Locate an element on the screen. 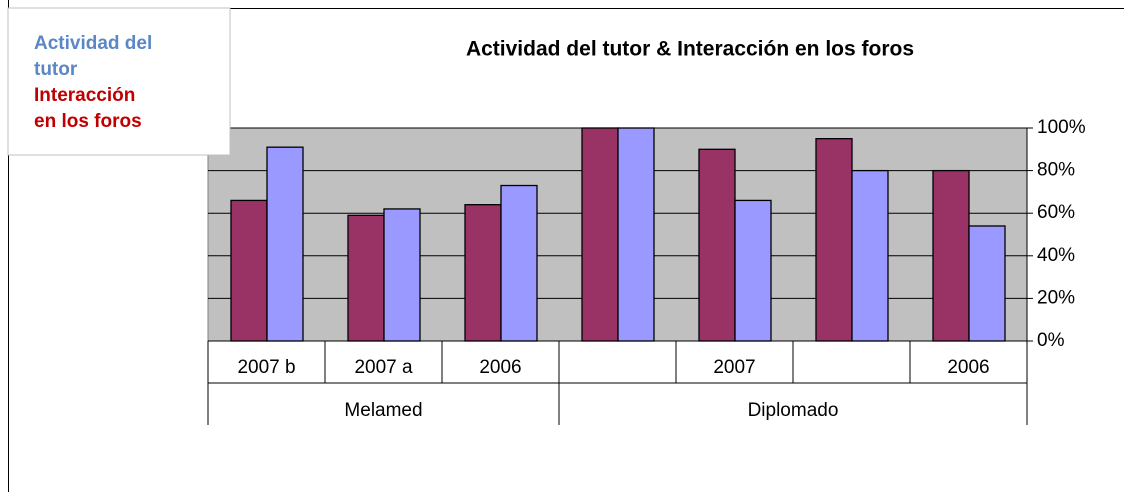 This screenshot has width=1124, height=497. y-tick-label: 40% is located at coordinates (1056, 255).